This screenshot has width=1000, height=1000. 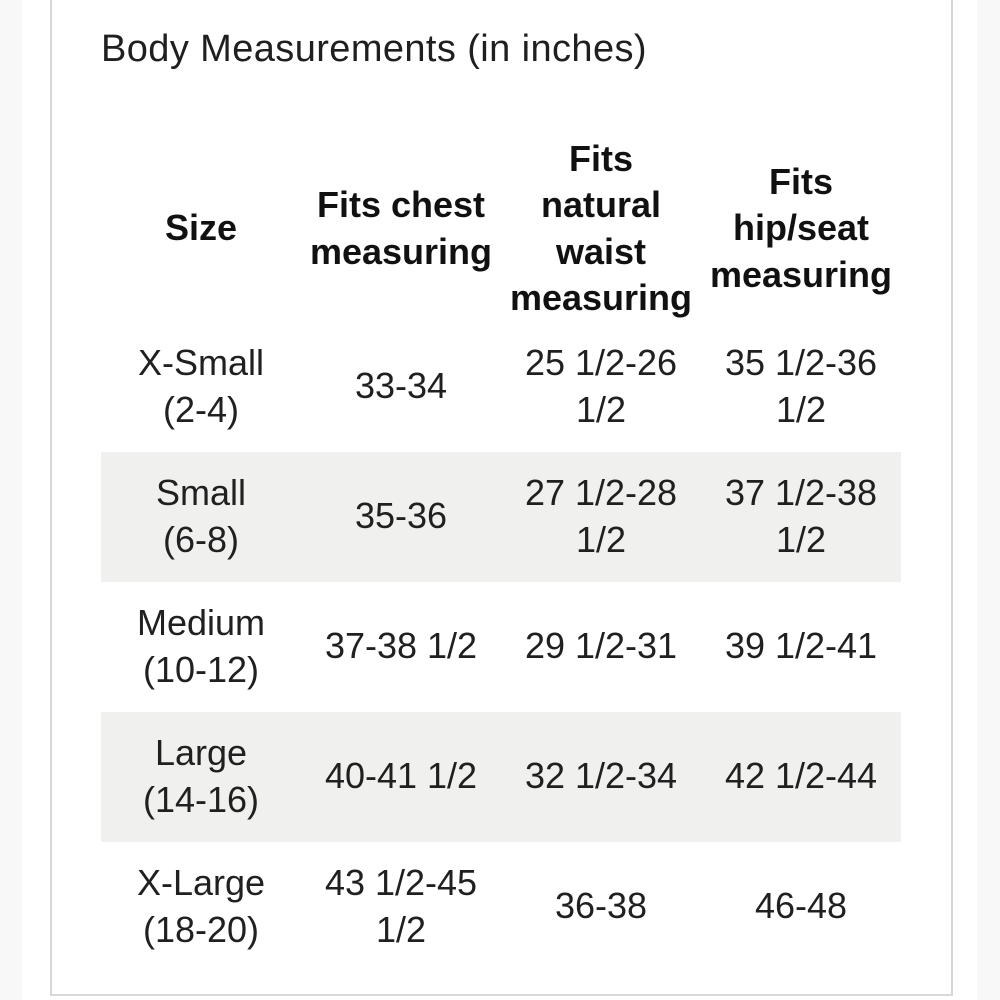 I want to click on cell-hip: 39 1/2-41, so click(x=801, y=646).